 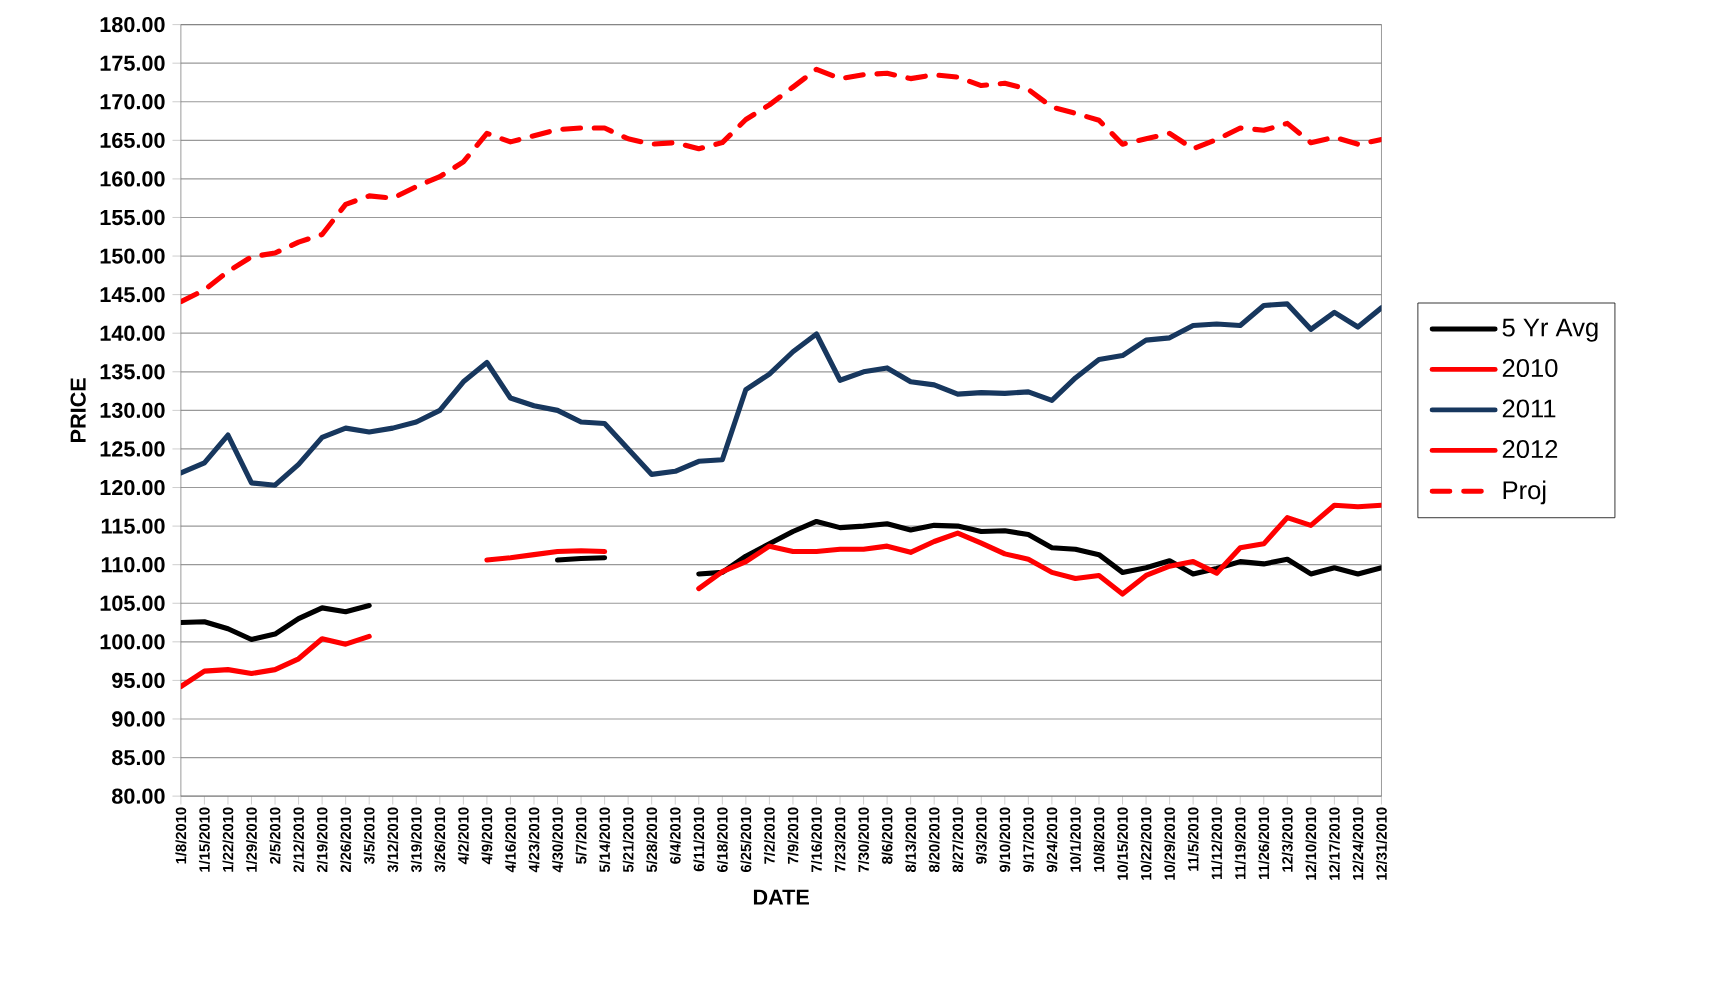 What do you see at coordinates (138, 719) in the screenshot?
I see `y-tick-label: 90.00` at bounding box center [138, 719].